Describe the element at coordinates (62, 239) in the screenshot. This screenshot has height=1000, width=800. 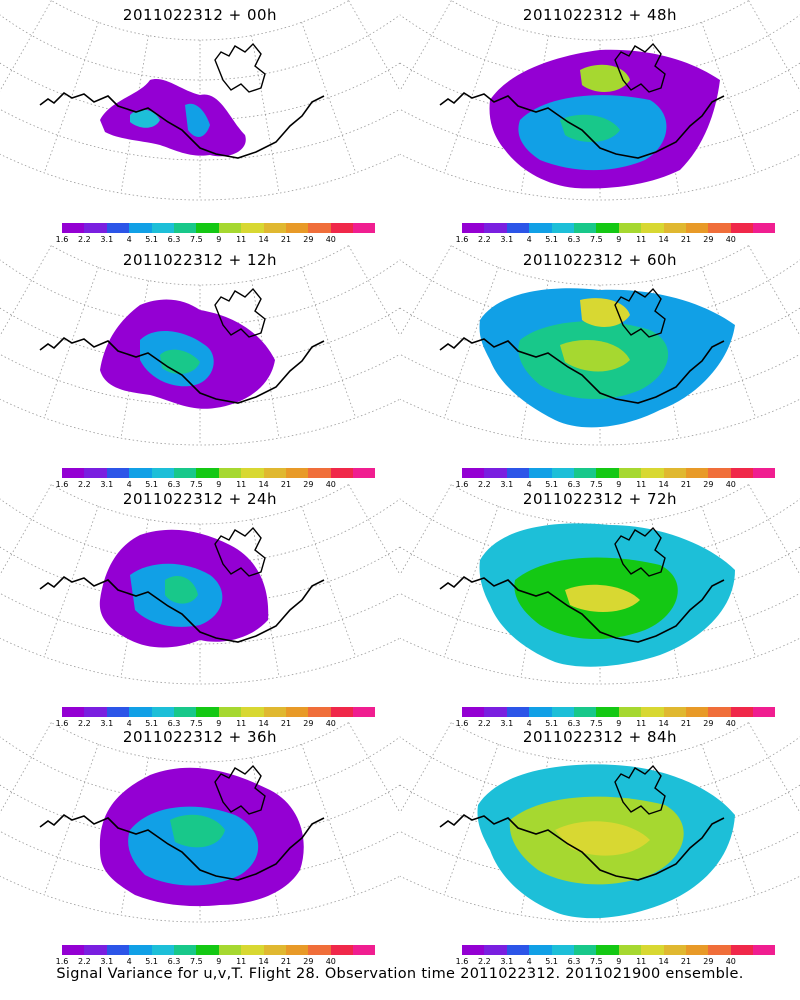
I see `colorbar-tick-label: 1.6` at that location.